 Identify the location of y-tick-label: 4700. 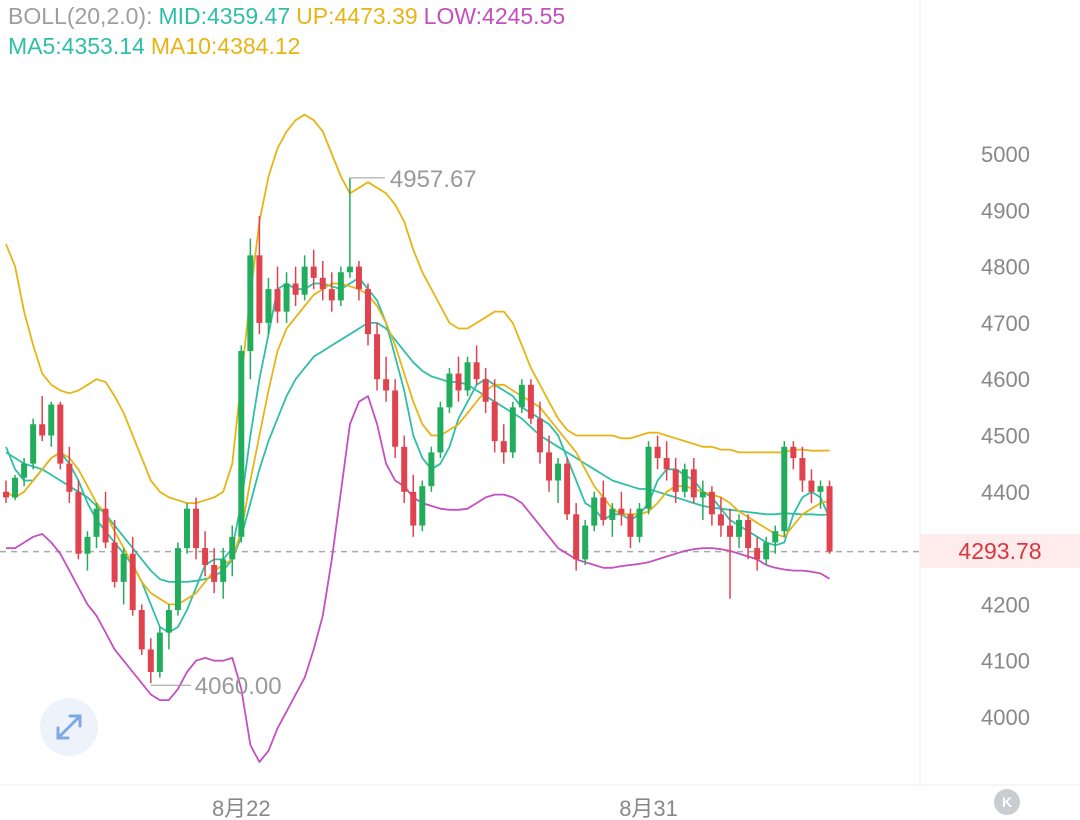
(1005, 323).